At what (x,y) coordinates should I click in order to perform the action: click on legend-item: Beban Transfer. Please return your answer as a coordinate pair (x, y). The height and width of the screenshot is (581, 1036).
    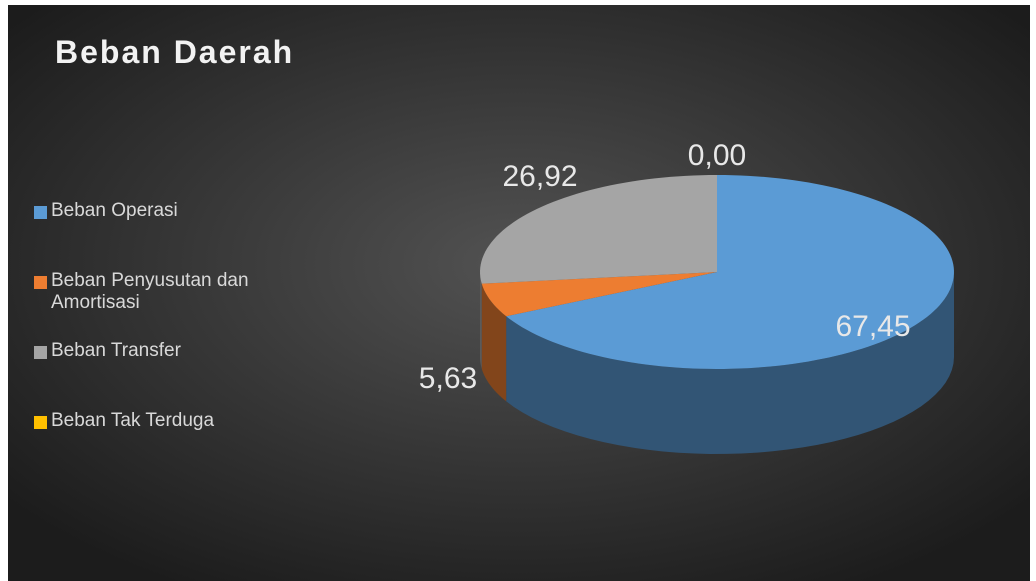
    Looking at the image, I should click on (179, 375).